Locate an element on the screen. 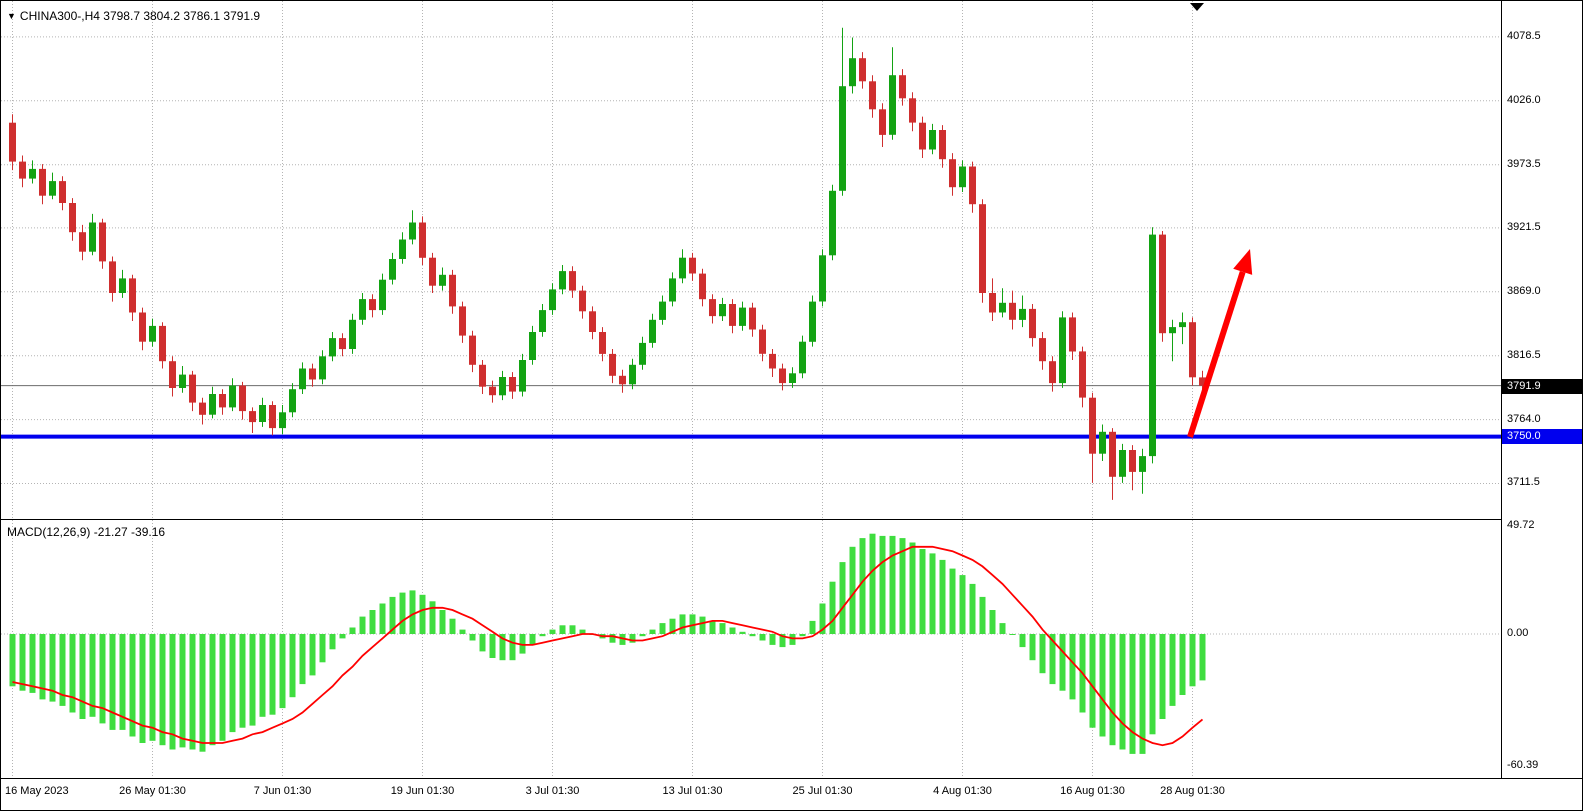 This screenshot has height=811, width=1583. time-axis-tick: 19 Jun 01:30 is located at coordinates (422, 791).